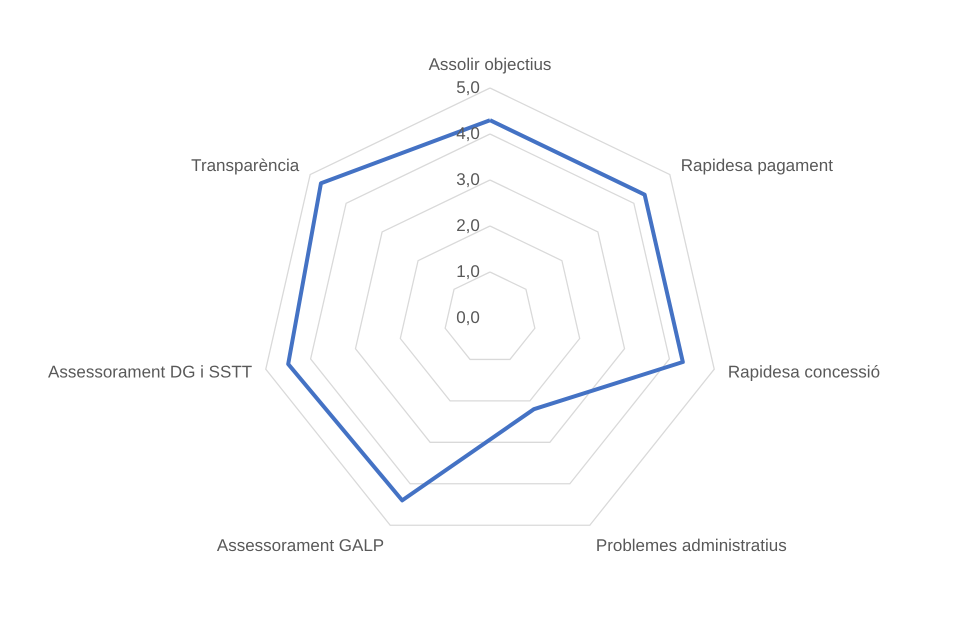 This screenshot has width=969, height=628. What do you see at coordinates (691, 545) in the screenshot?
I see `spoke-label: Problemes administratius` at bounding box center [691, 545].